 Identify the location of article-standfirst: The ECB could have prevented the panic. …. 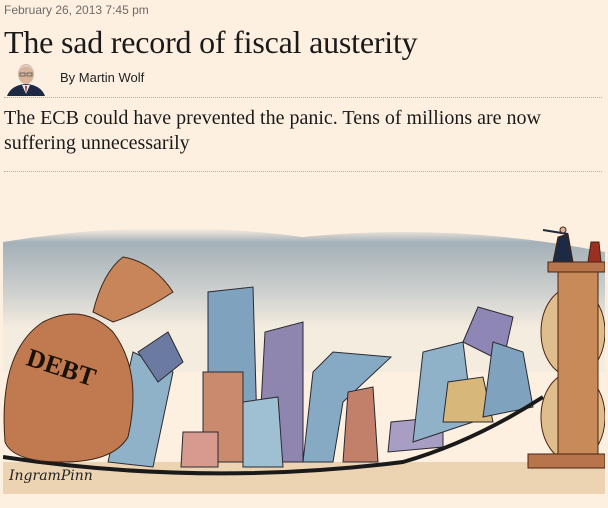
(272, 130).